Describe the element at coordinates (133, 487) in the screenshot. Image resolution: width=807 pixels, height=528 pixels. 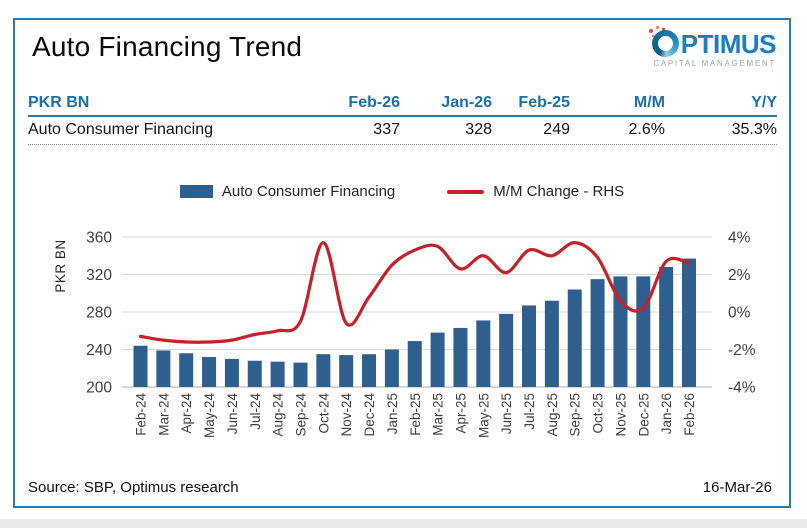
I see `source-note: Source: SBP, Optimus research` at that location.